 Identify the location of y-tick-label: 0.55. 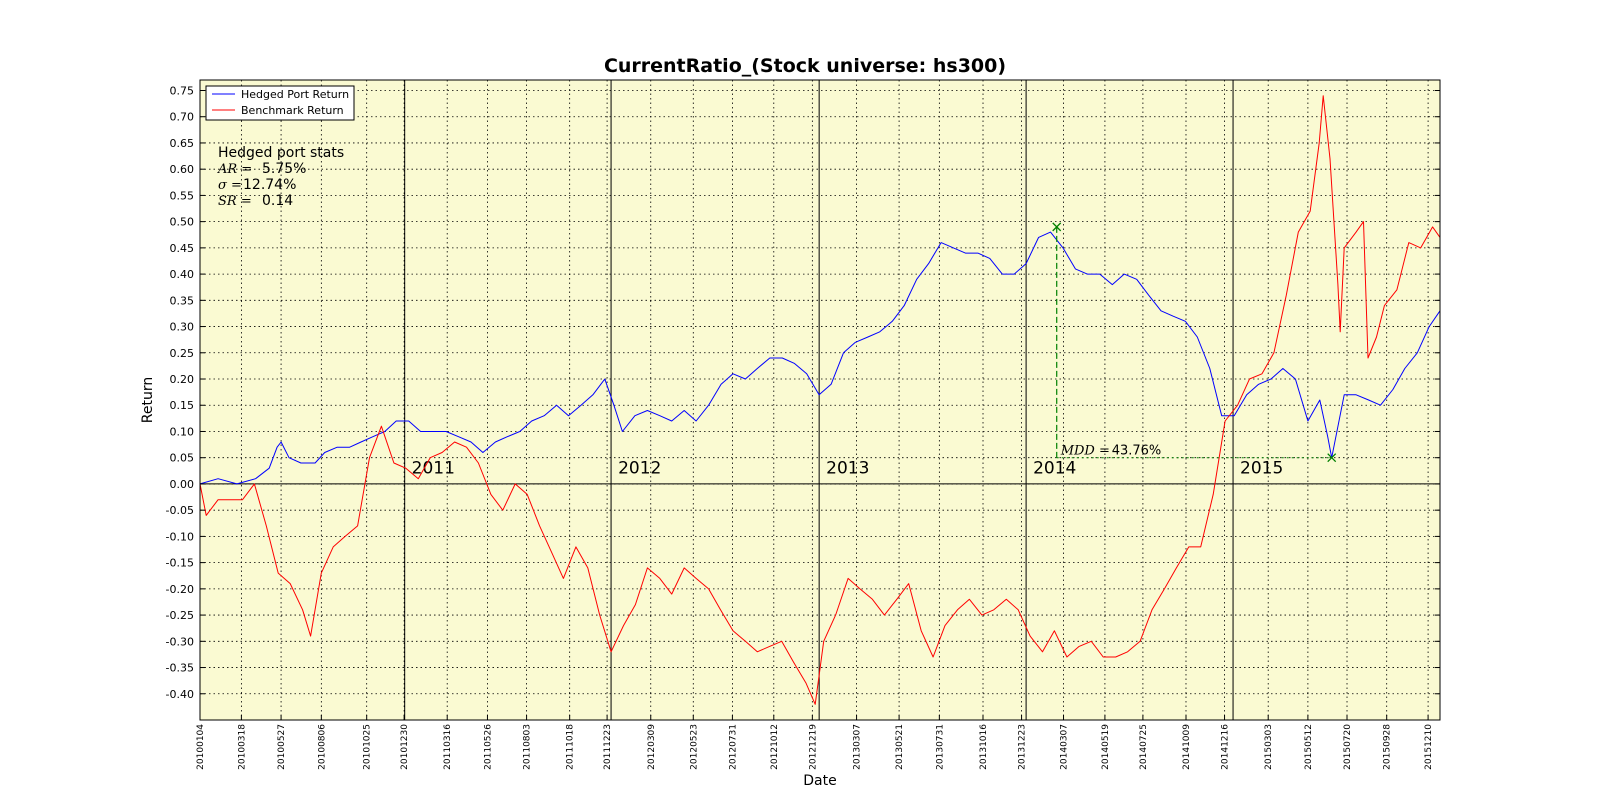
(182, 195).